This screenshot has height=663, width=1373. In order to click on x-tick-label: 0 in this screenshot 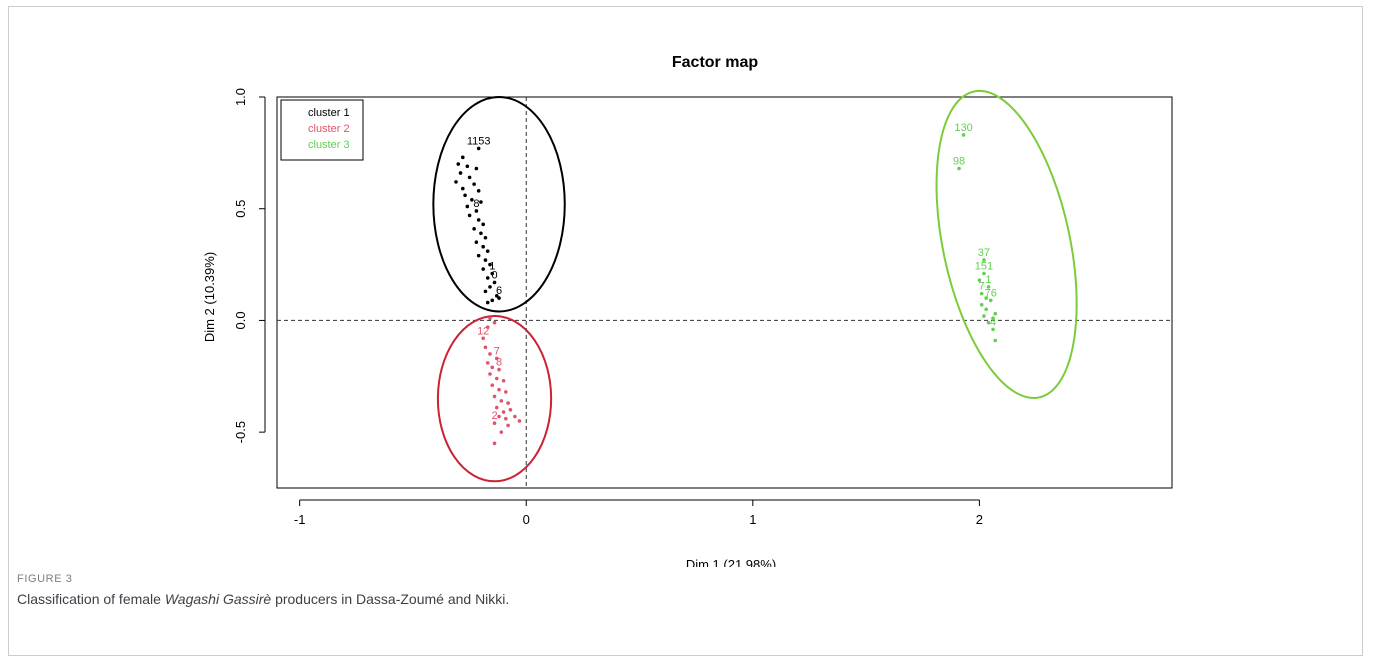, I will do `click(526, 519)`.